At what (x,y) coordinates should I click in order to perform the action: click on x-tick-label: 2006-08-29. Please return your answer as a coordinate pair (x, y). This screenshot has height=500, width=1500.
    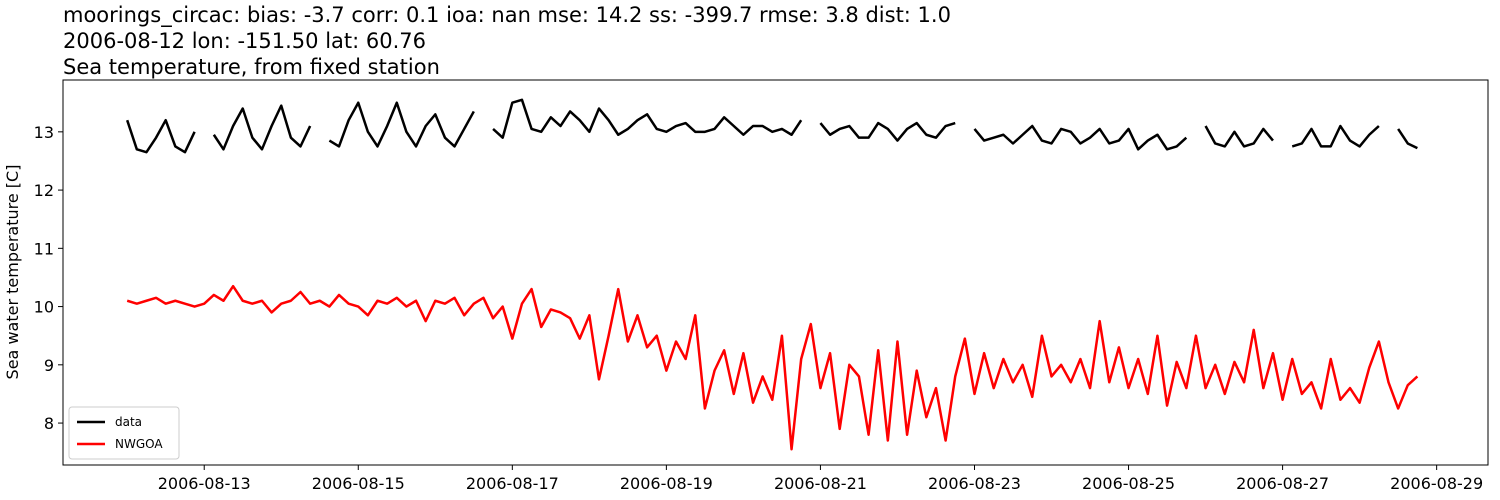
    Looking at the image, I should click on (1436, 483).